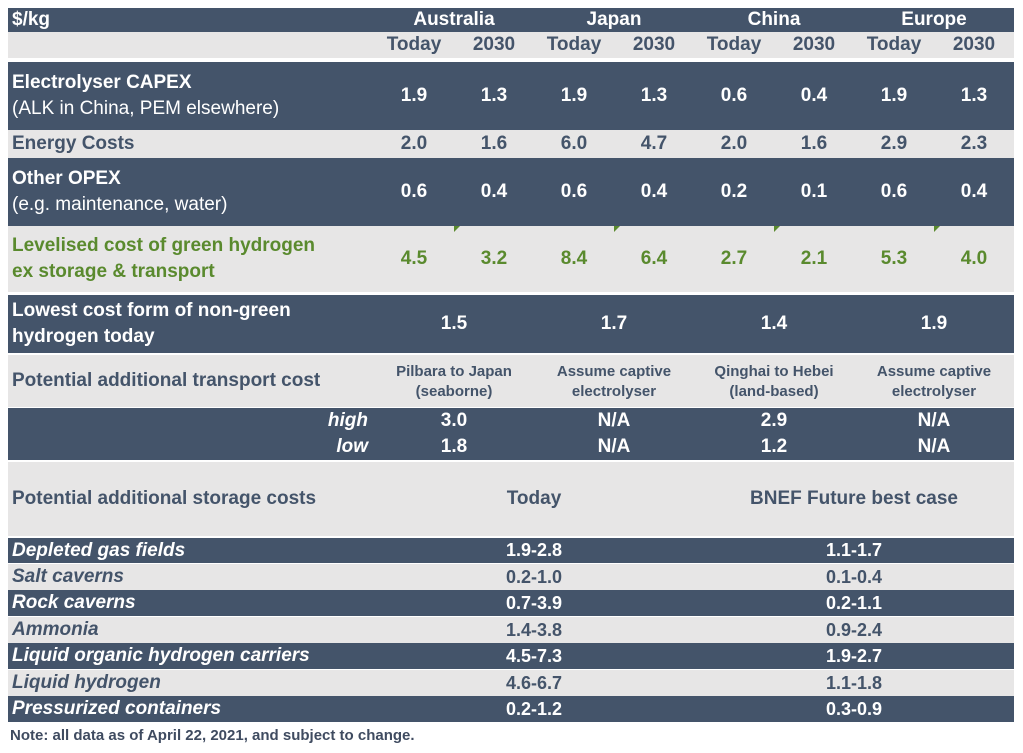 This screenshot has height=753, width=1023. I want to click on energy-value: 4.7, so click(654, 143).